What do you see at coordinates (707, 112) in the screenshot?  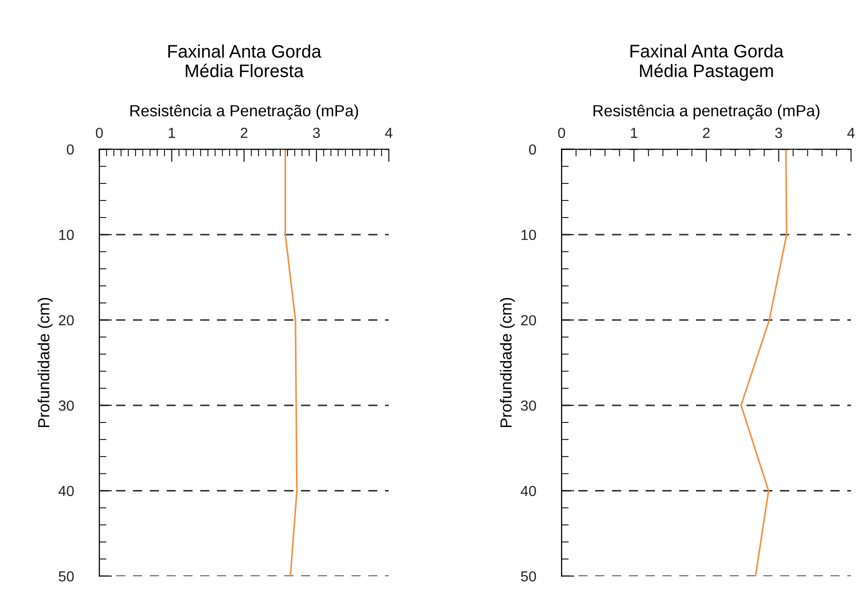 I see `x-axis-title: Resistência a penetração (mPa)` at bounding box center [707, 112].